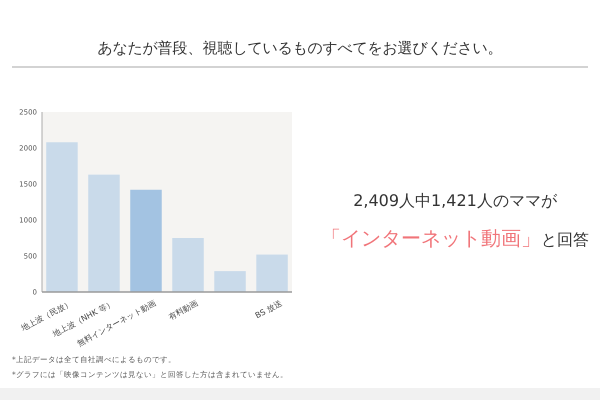  What do you see at coordinates (431, 238) in the screenshot?
I see `text: 「インターネット動画」` at bounding box center [431, 238].